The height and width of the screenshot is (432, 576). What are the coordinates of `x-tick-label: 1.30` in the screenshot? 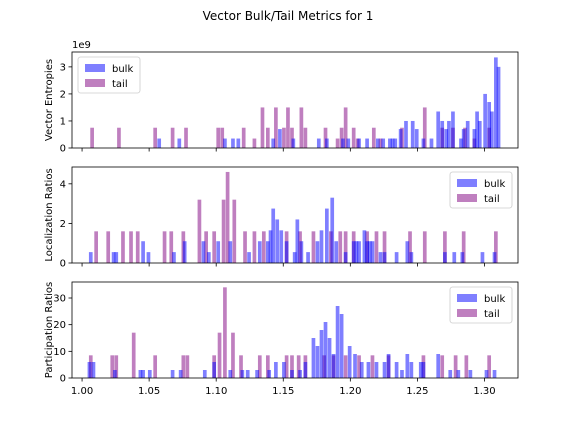 It's located at (484, 391).